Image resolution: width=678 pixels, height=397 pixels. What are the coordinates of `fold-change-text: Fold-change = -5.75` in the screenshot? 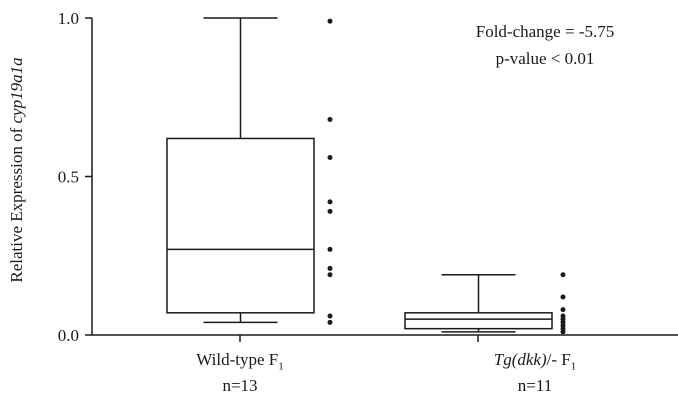 It's located at (545, 31).